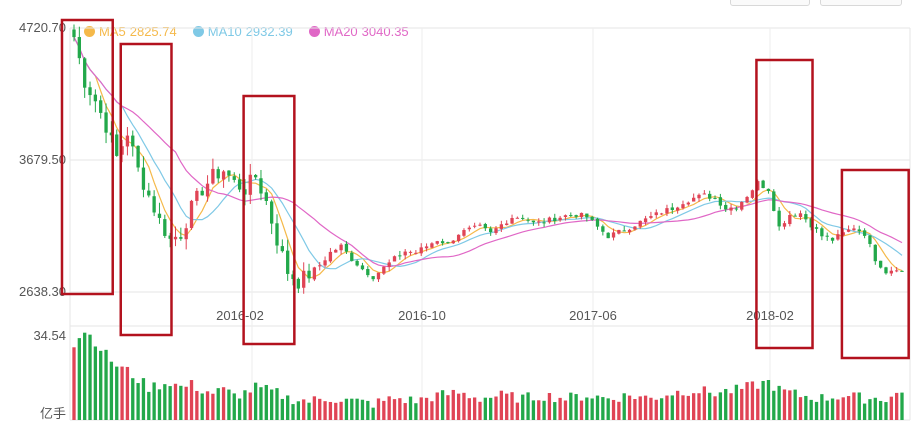 The image size is (924, 432). Describe the element at coordinates (42, 291) in the screenshot. I see `y-axis-min-label: 2638.30` at that location.